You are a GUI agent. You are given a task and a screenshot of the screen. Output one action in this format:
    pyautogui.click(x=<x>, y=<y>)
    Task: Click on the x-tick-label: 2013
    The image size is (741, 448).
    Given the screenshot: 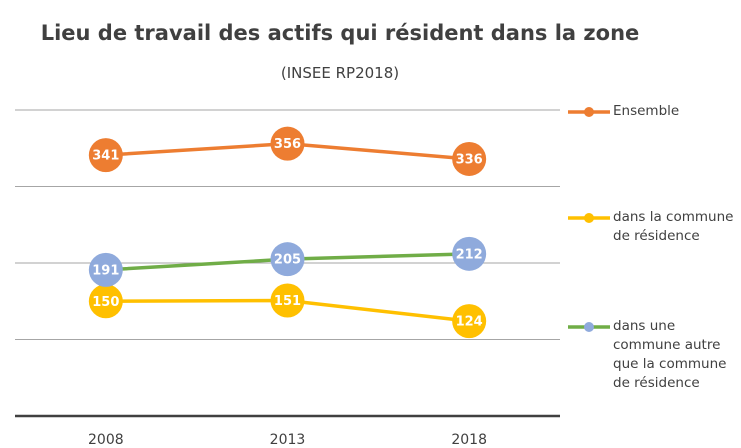 What is the action you would take?
    pyautogui.click(x=288, y=440)
    